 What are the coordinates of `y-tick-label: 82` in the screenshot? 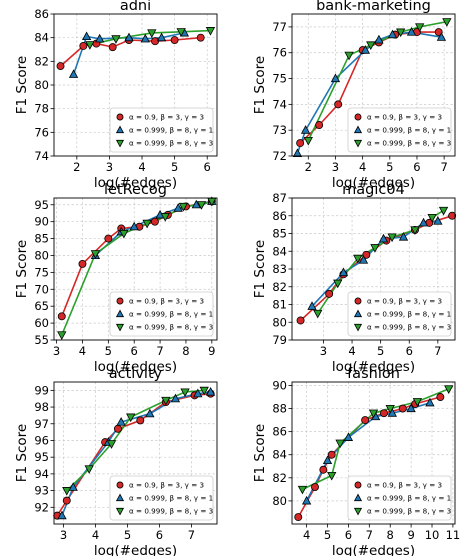 It's located at (41, 61).